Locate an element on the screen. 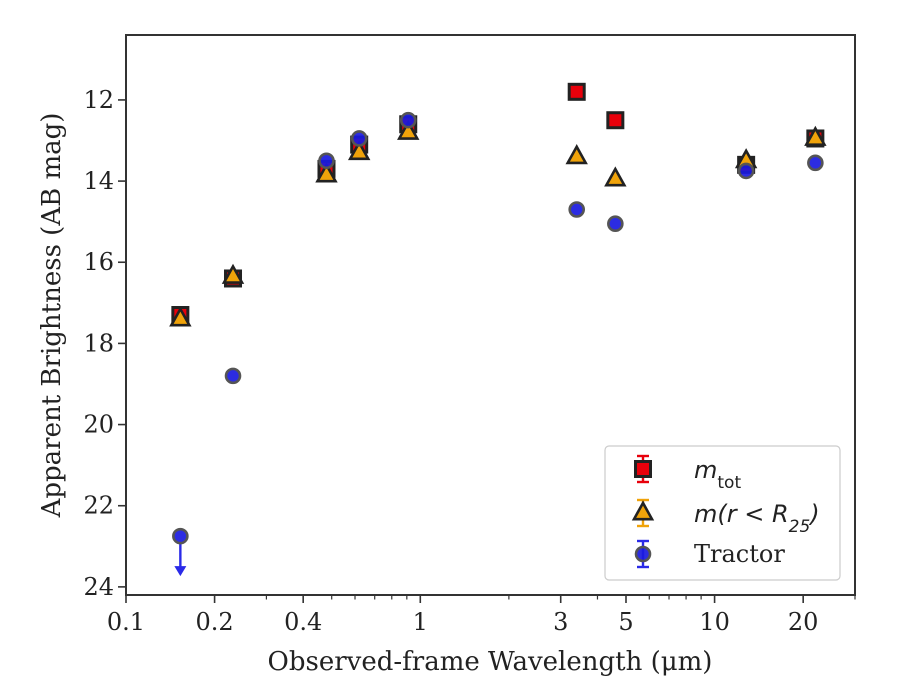  y-tick-label: 14 is located at coordinates (98, 181).